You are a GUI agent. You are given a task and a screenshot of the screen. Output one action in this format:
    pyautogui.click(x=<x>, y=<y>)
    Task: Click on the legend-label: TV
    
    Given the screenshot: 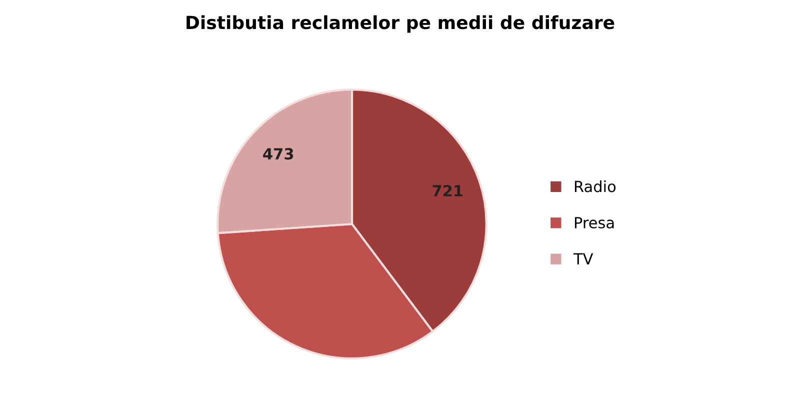 What is the action you would take?
    pyautogui.click(x=583, y=258)
    